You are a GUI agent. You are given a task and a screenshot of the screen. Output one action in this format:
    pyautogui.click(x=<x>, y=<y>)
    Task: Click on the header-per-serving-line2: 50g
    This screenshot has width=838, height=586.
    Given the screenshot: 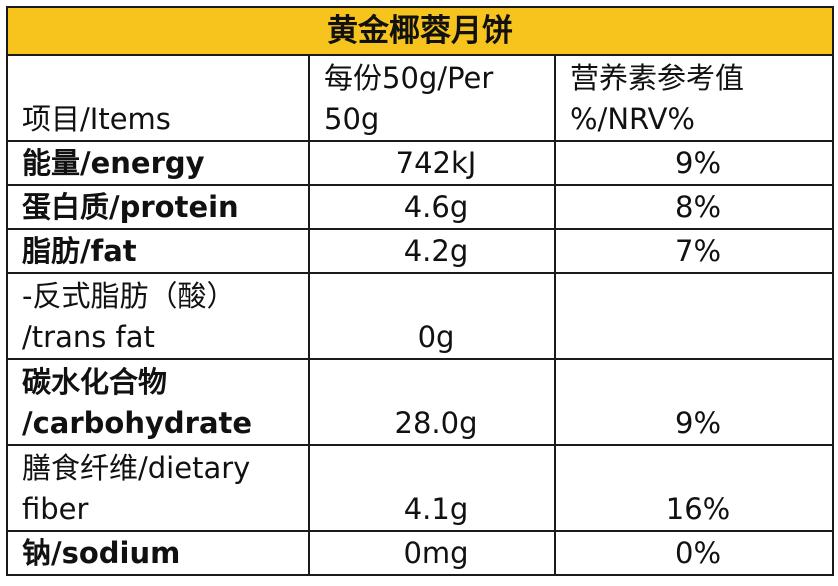 What is the action you would take?
    pyautogui.click(x=352, y=119)
    